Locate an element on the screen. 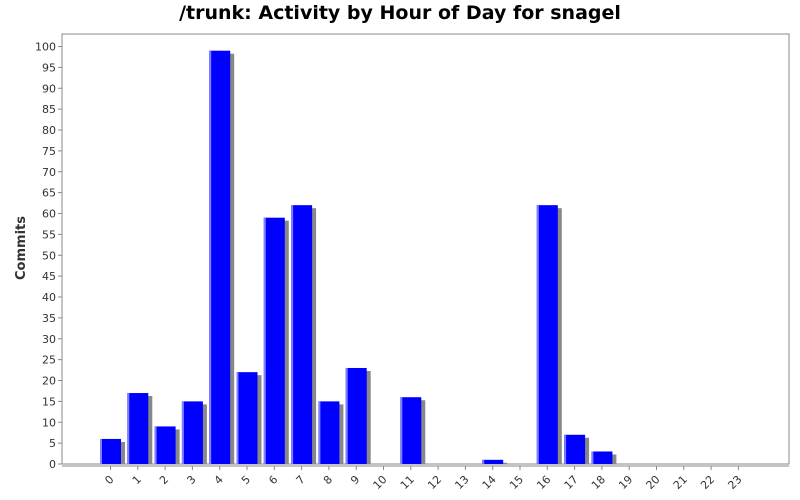 Image resolution: width=800 pixels, height=500 pixels. x-tick-label: 22 is located at coordinates (707, 482).